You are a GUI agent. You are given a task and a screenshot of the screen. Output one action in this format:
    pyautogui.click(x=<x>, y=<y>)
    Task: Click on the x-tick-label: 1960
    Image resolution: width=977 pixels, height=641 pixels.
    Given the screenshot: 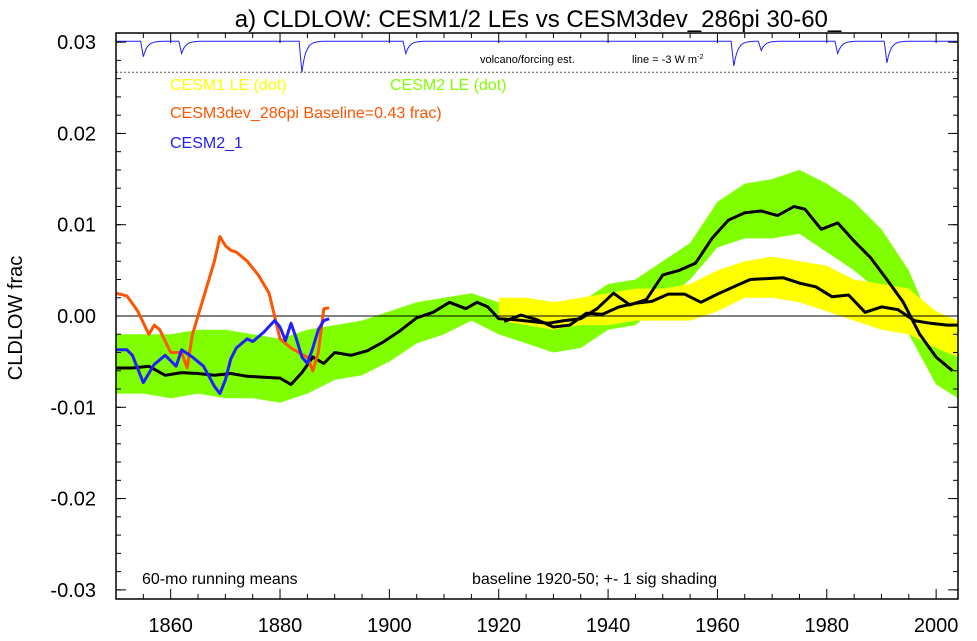 What is the action you would take?
    pyautogui.click(x=717, y=626)
    